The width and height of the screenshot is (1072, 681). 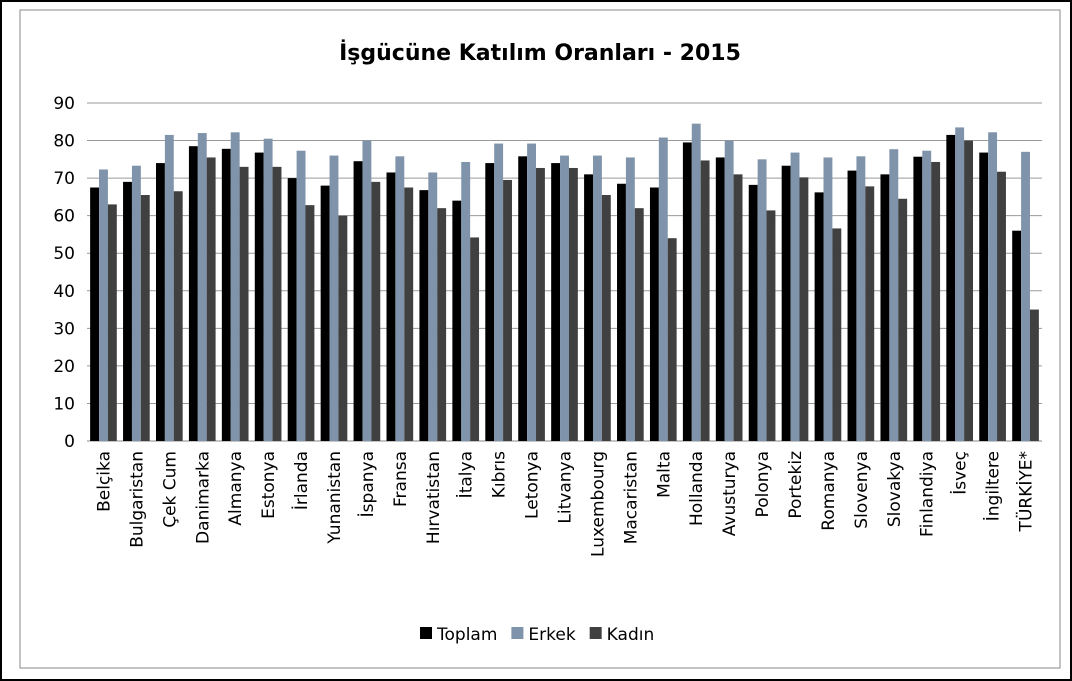 I want to click on x-tick-label: Bulgaristan, so click(x=137, y=499).